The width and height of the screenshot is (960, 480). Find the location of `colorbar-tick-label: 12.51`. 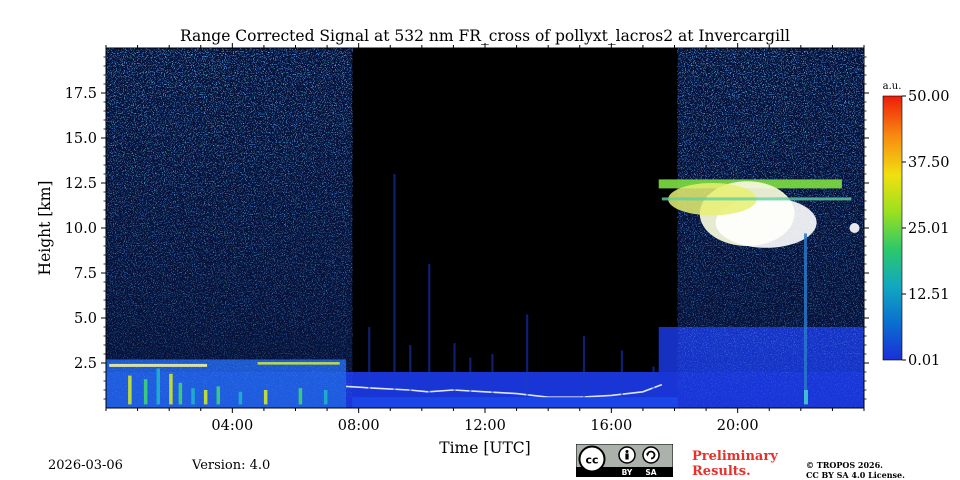

colorbar-tick-label: 12.51 is located at coordinates (929, 295).